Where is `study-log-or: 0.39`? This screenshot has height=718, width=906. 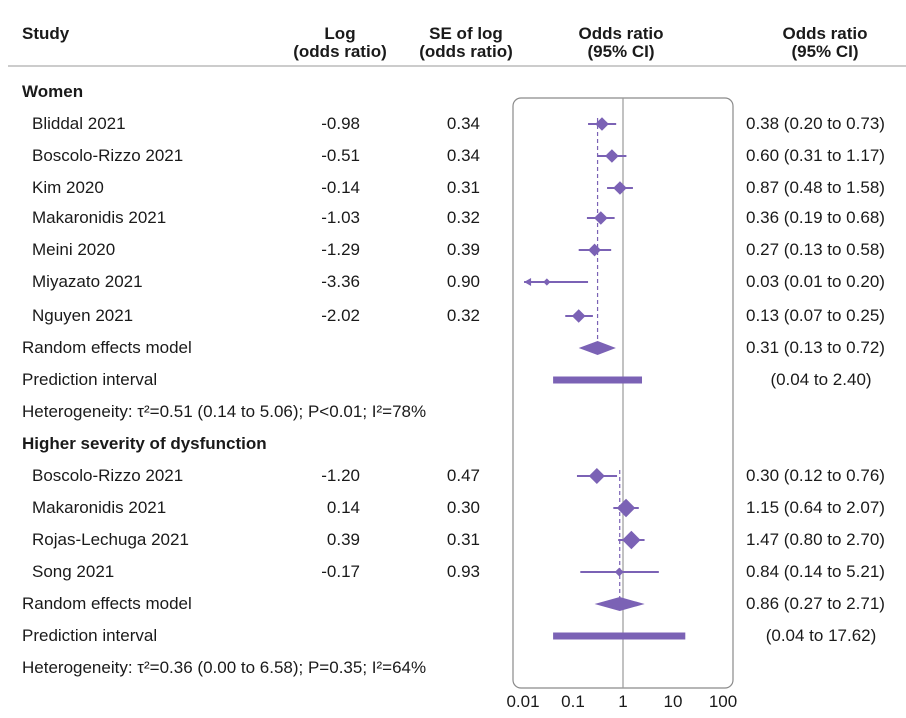
study-log-or: 0.39 is located at coordinates (343, 539).